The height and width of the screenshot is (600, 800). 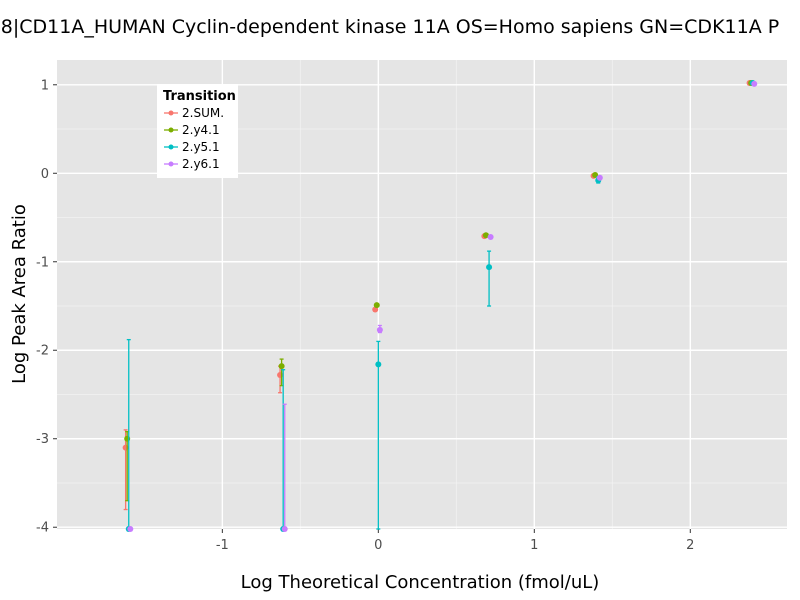 I want to click on y-tick-label: 0, so click(x=45, y=174).